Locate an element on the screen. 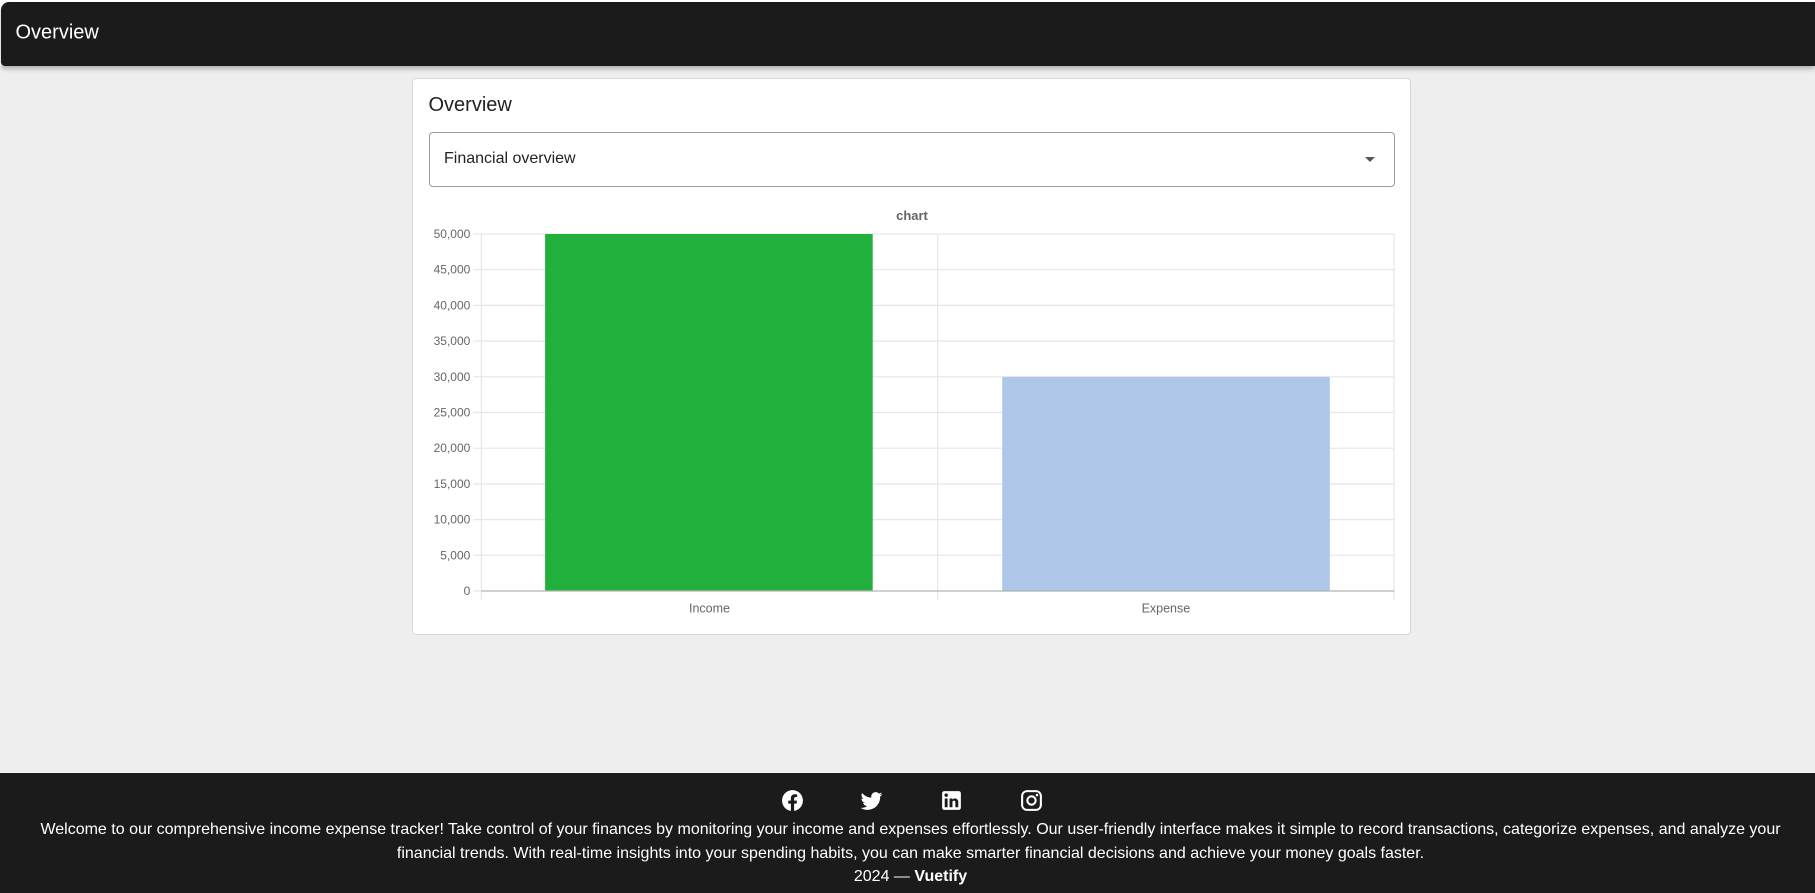 This screenshot has height=893, width=1815. svg-text: Expense is located at coordinates (1166, 608).